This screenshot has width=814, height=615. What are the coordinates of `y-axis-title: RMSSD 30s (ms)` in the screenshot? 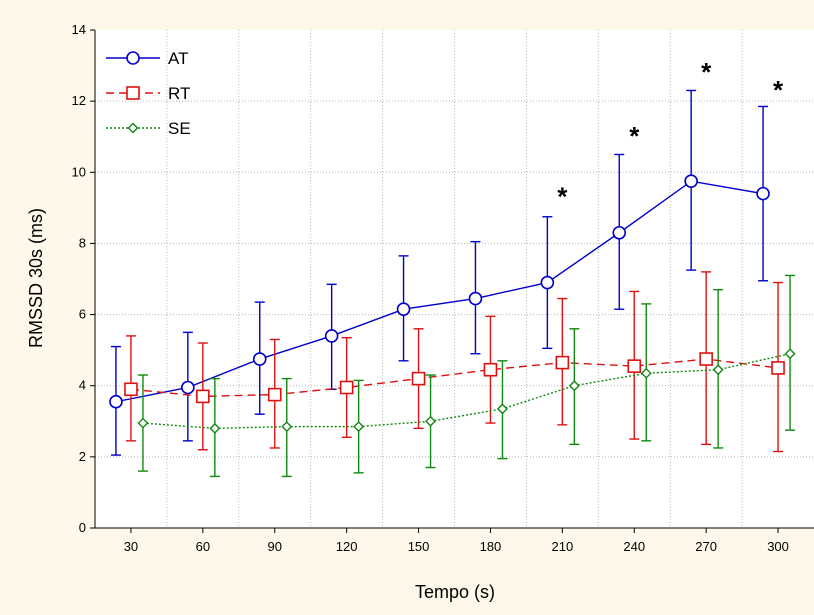 It's located at (36, 278).